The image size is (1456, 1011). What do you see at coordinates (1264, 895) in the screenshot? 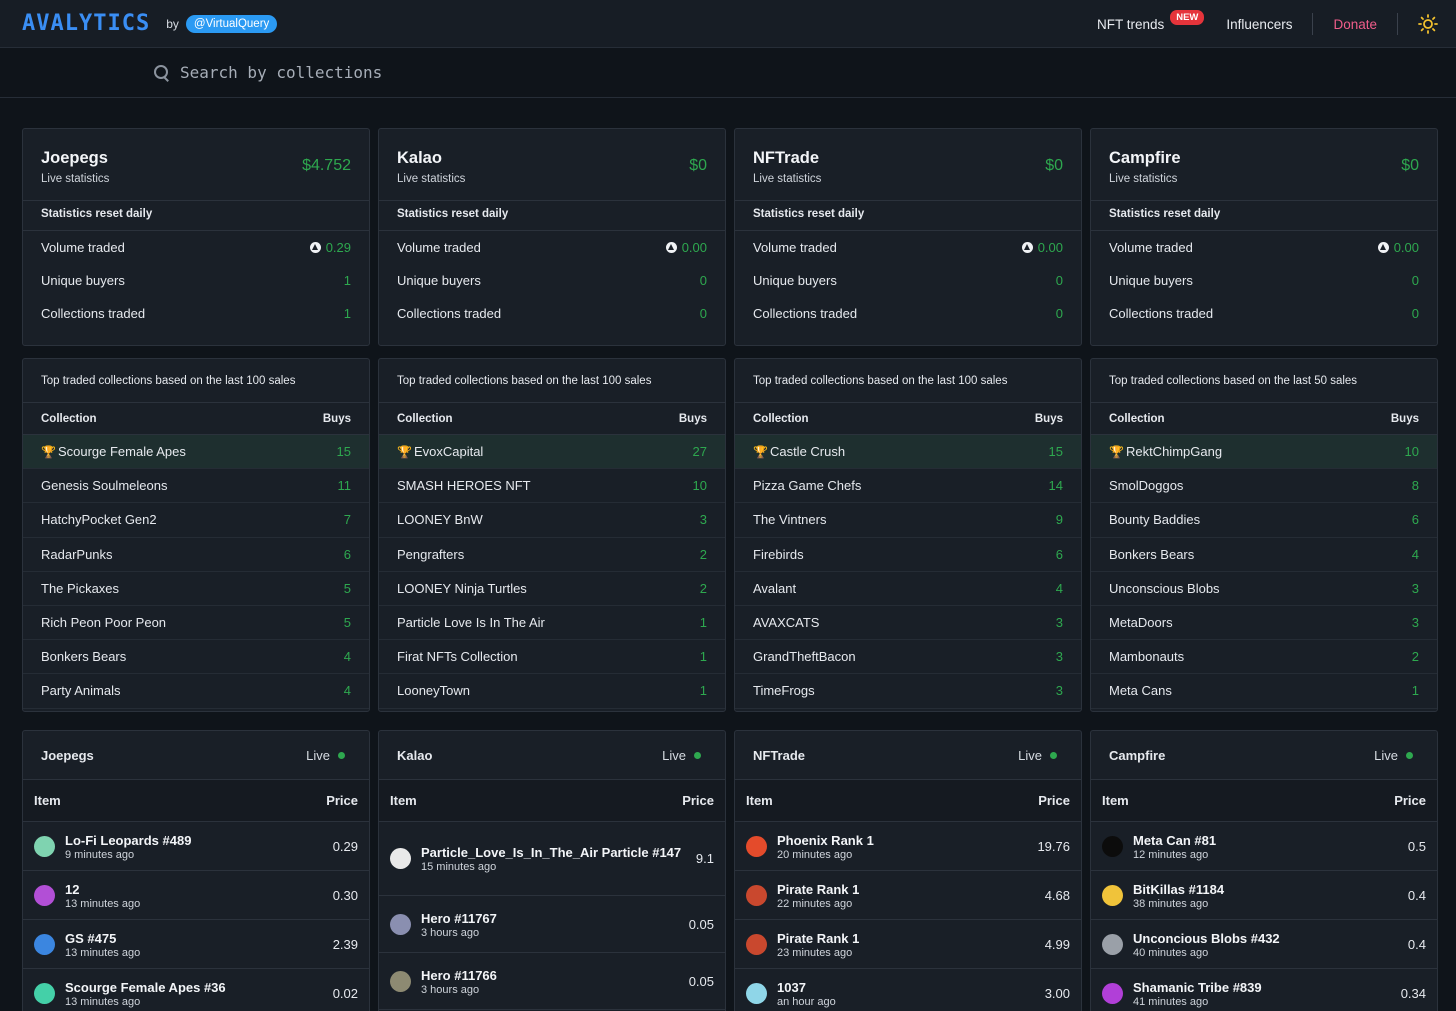
I see `list-item: BitKillas #1184 38 minutes ago 0.4` at bounding box center [1264, 895].